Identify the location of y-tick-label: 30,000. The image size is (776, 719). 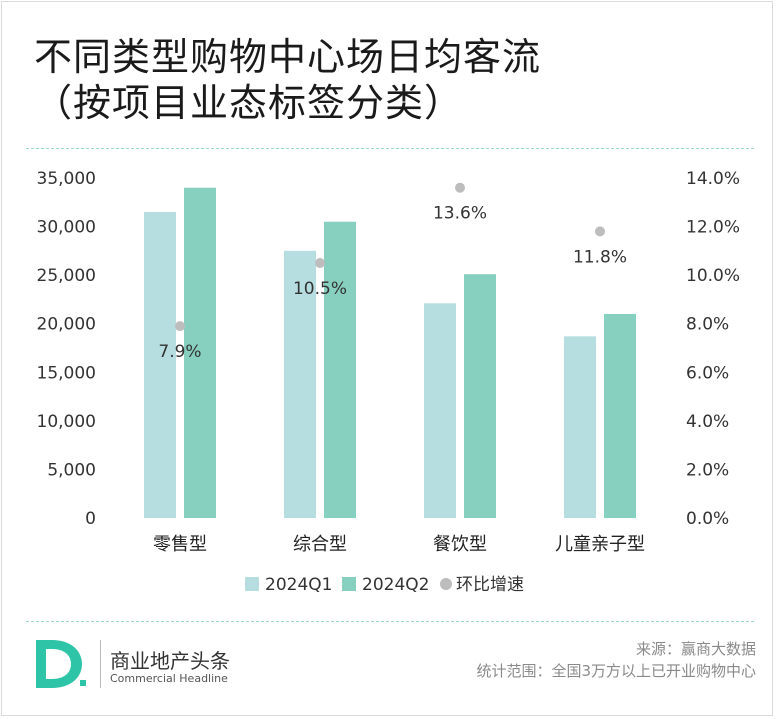
(66, 228).